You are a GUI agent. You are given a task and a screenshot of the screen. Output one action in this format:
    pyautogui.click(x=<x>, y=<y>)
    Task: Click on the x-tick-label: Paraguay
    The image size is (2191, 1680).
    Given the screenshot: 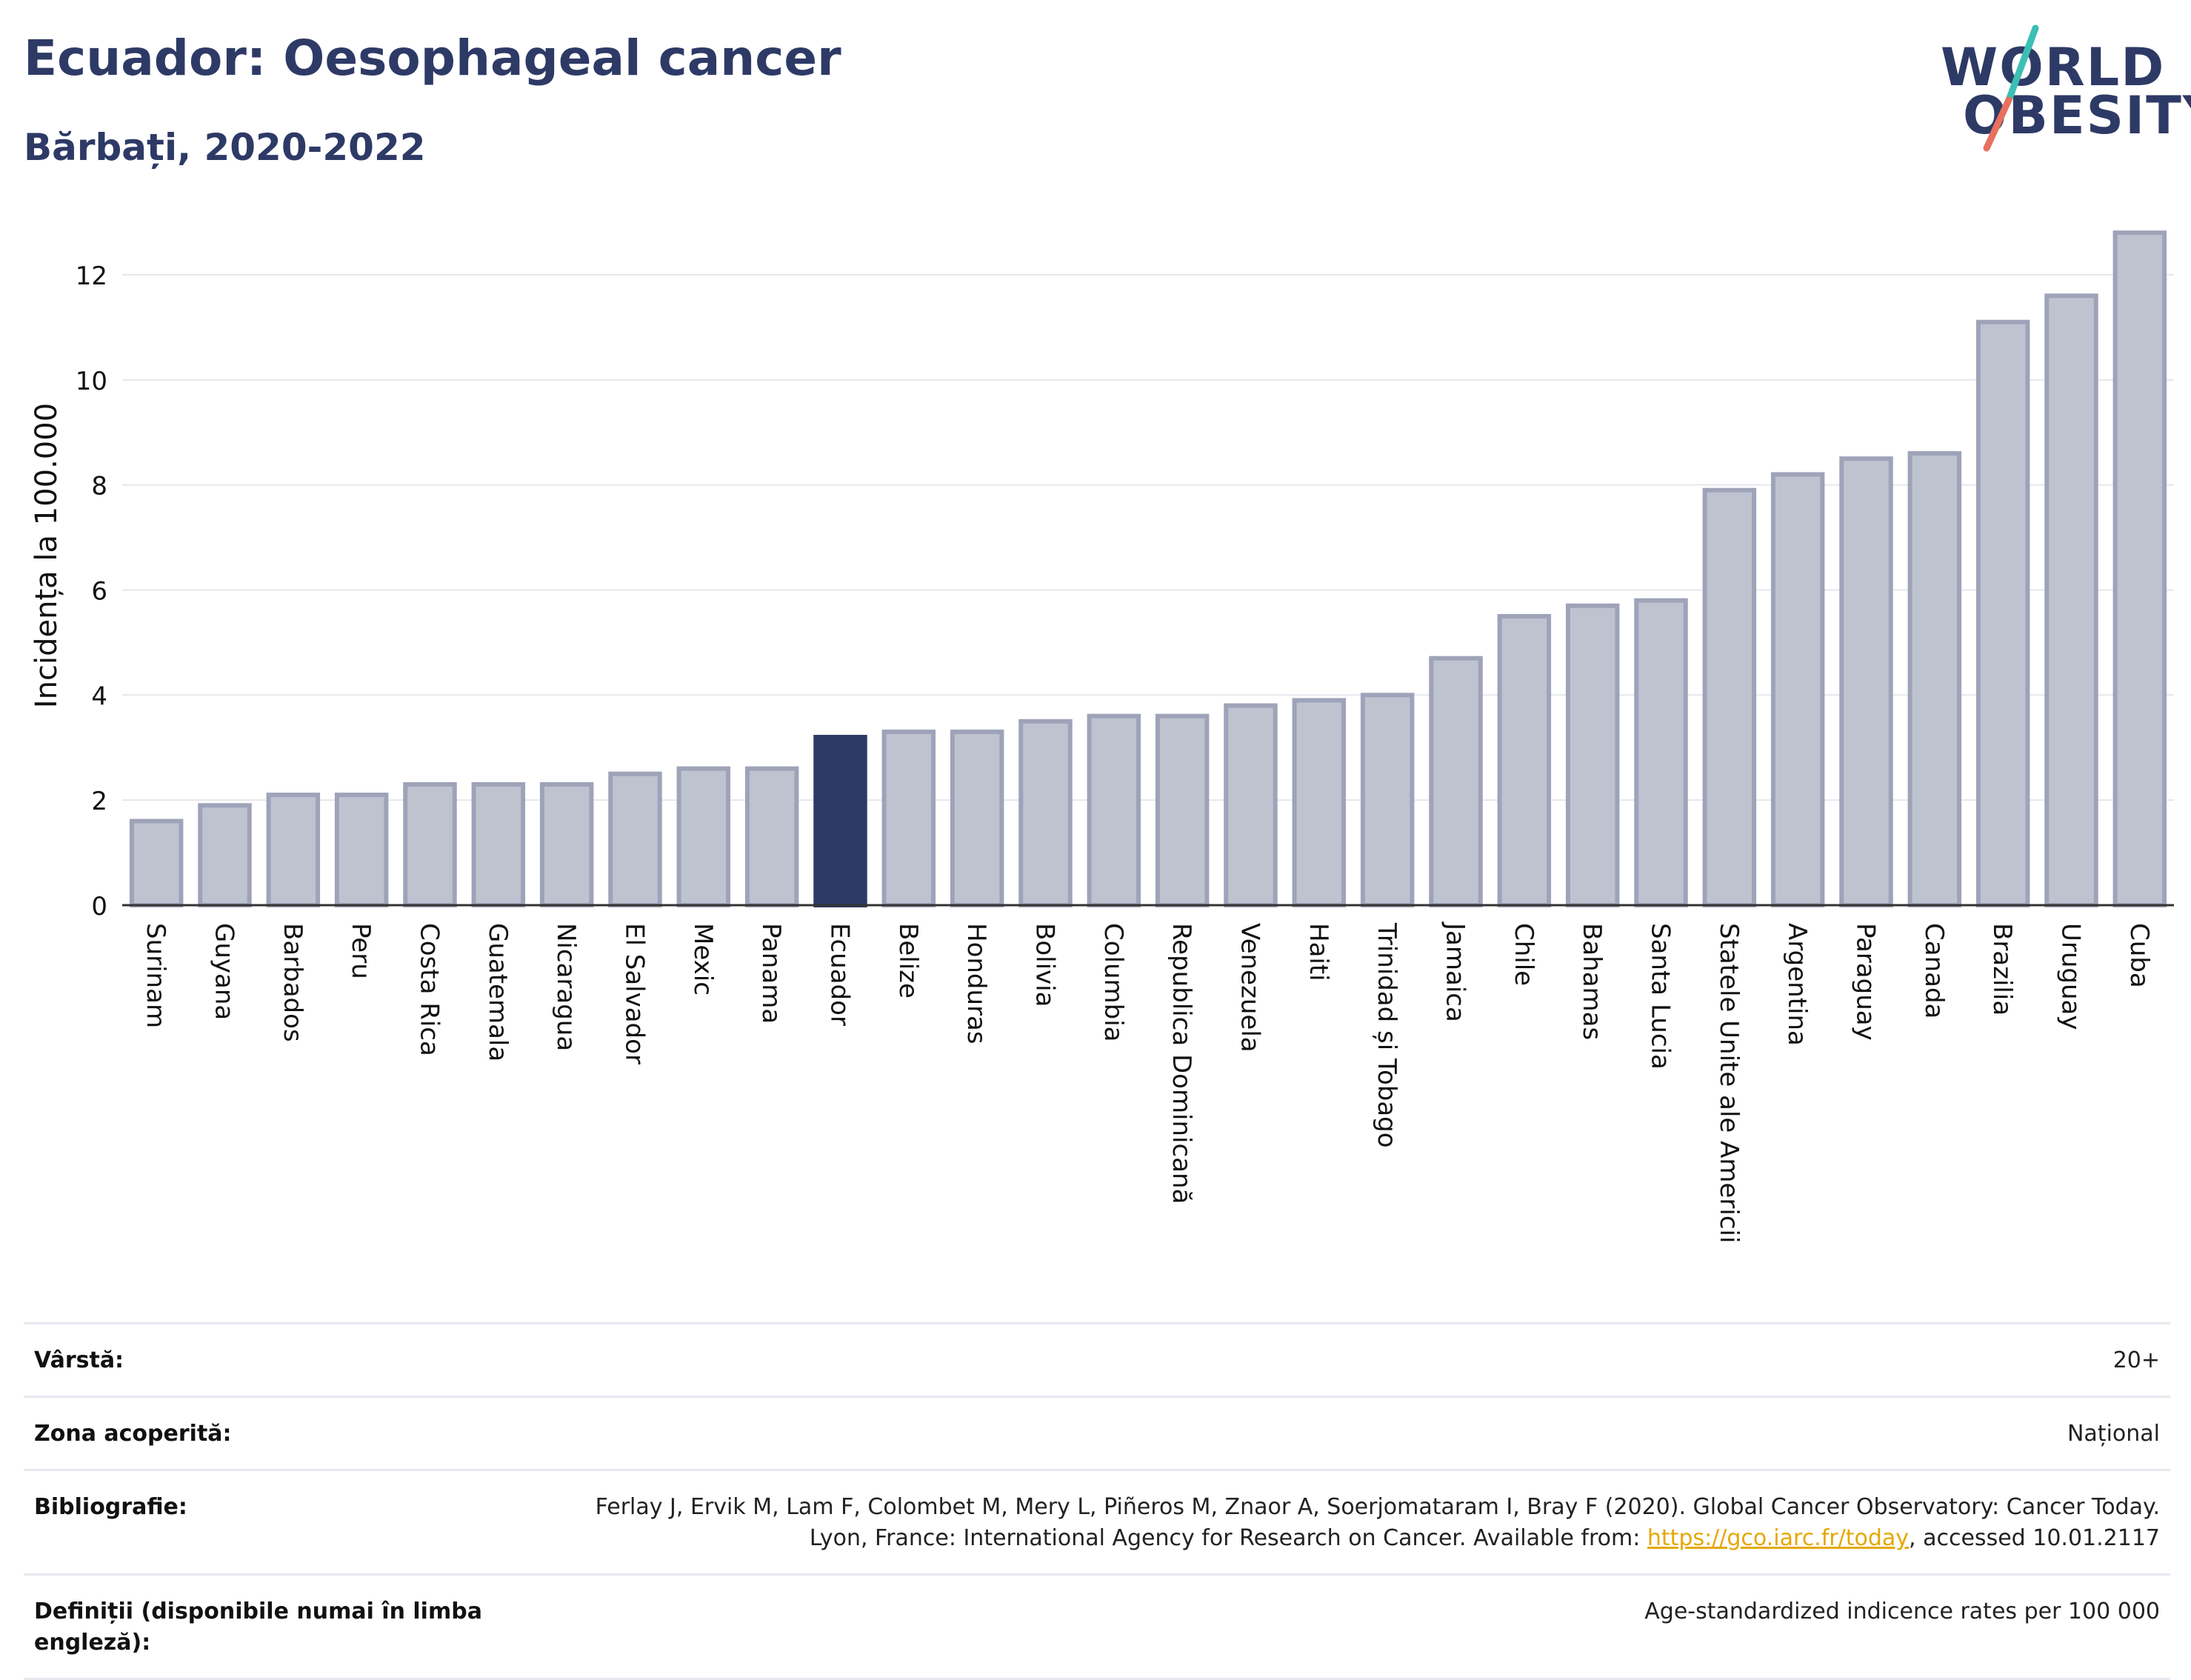 What is the action you would take?
    pyautogui.click(x=1866, y=982)
    